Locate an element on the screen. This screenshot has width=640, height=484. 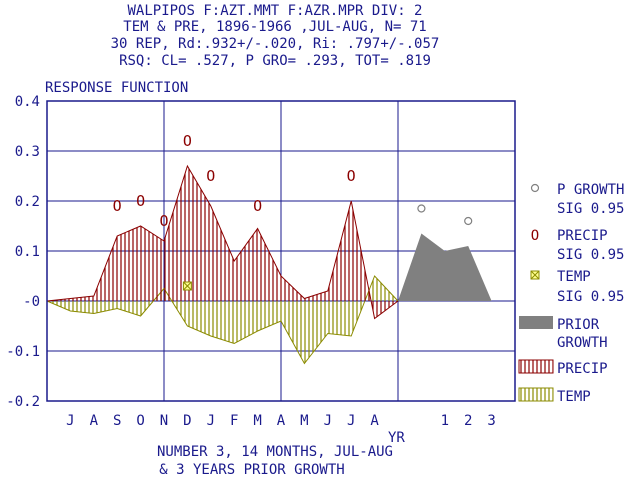
x-tick-label-month-13: A is located at coordinates (374, 421).